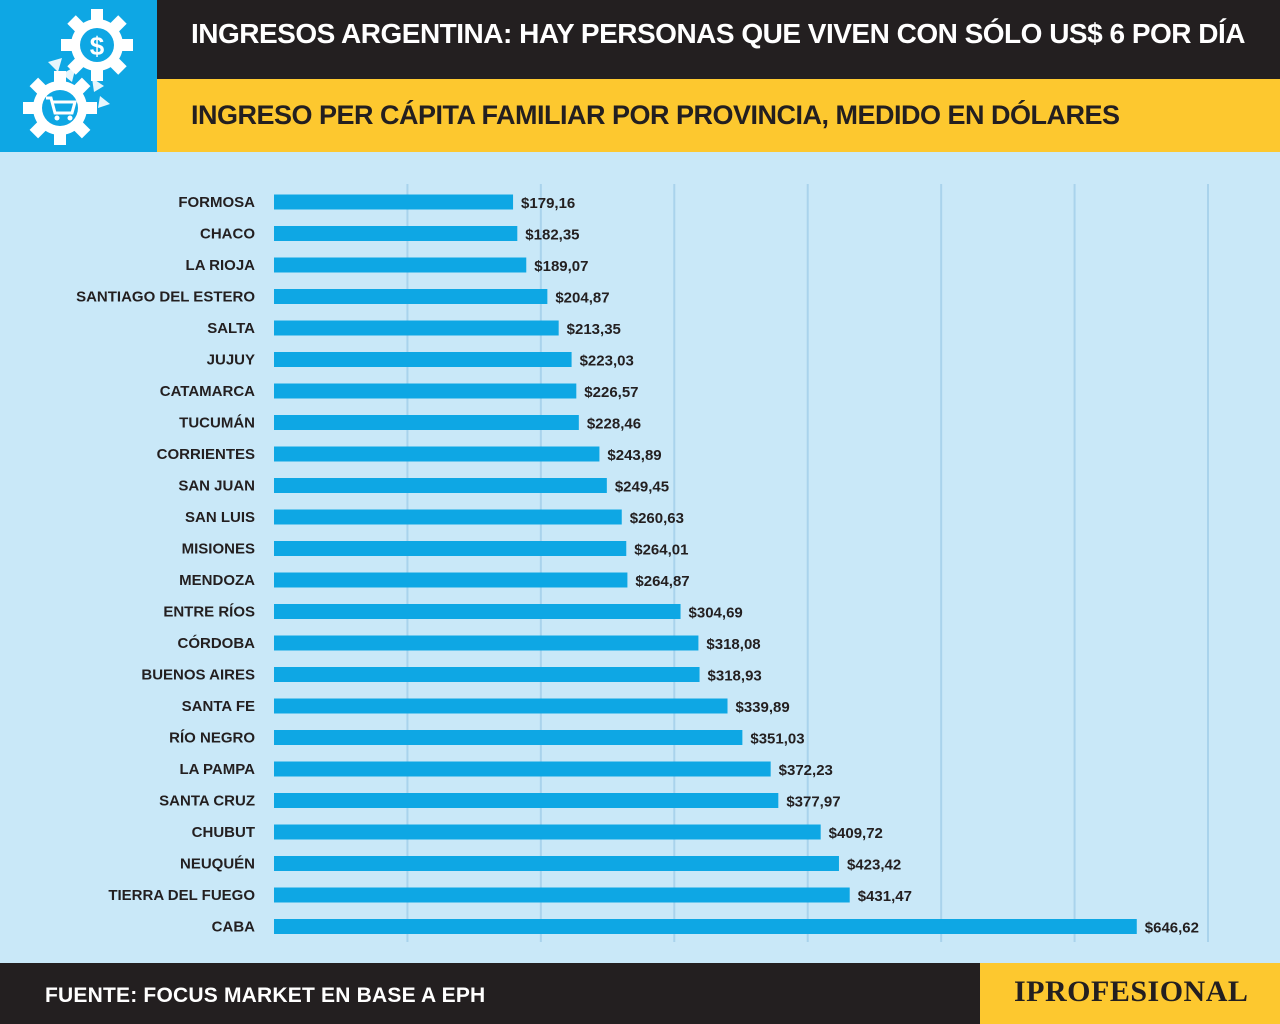 This screenshot has height=1024, width=1280. Describe the element at coordinates (233, 927) in the screenshot. I see `category-label: CABA` at that location.